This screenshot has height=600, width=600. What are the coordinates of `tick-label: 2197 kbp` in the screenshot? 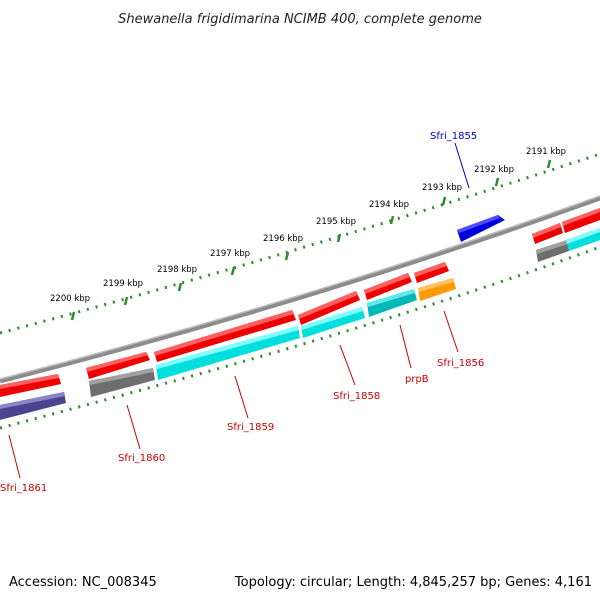 It's located at (230, 254).